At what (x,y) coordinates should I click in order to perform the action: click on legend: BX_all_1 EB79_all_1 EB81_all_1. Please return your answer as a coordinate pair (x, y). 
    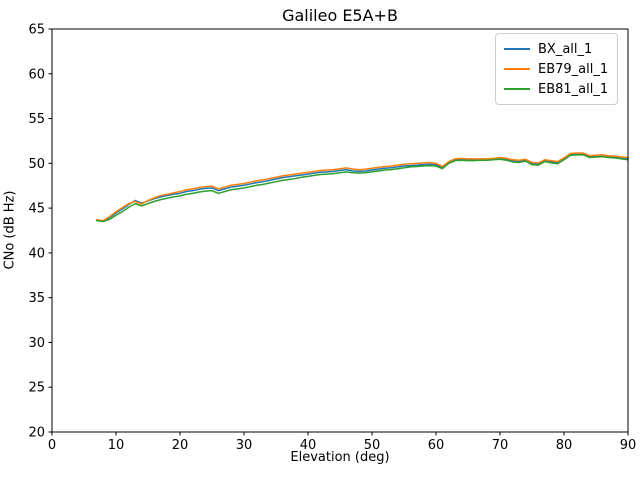
    Looking at the image, I should click on (556, 69).